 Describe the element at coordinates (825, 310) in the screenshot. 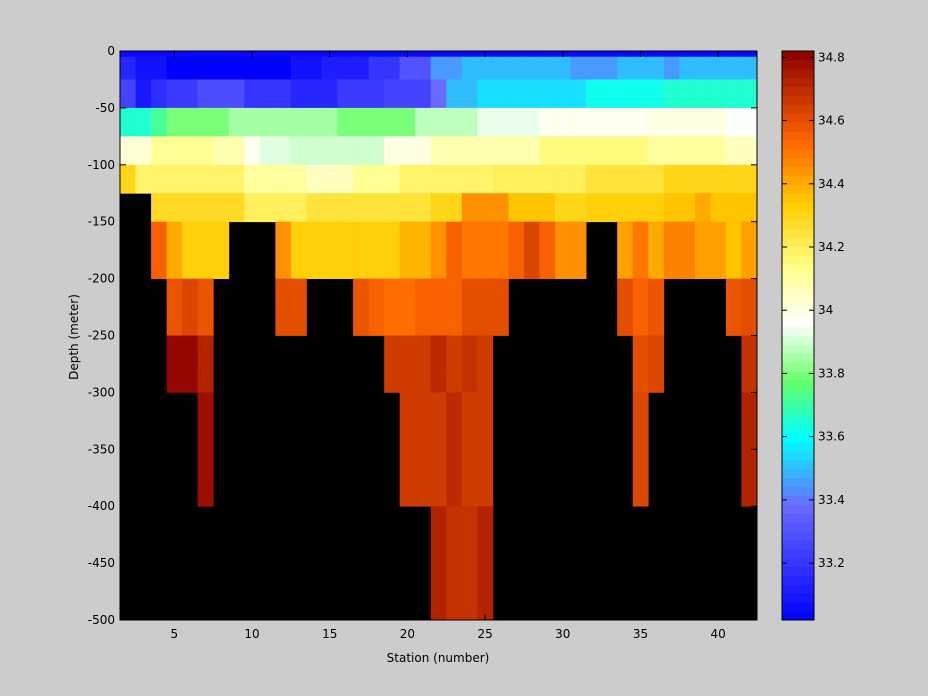

I see `colorbar-tick-label: 34` at that location.